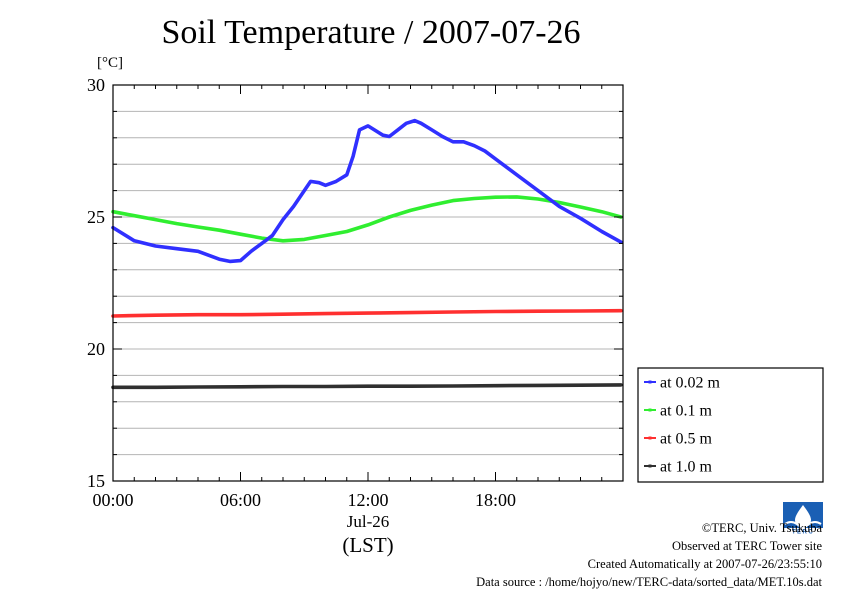 The image size is (842, 595). I want to click on legend: at 0.02 m at 0.1 m at 0.5 m at 1.0 m, so click(730, 425).